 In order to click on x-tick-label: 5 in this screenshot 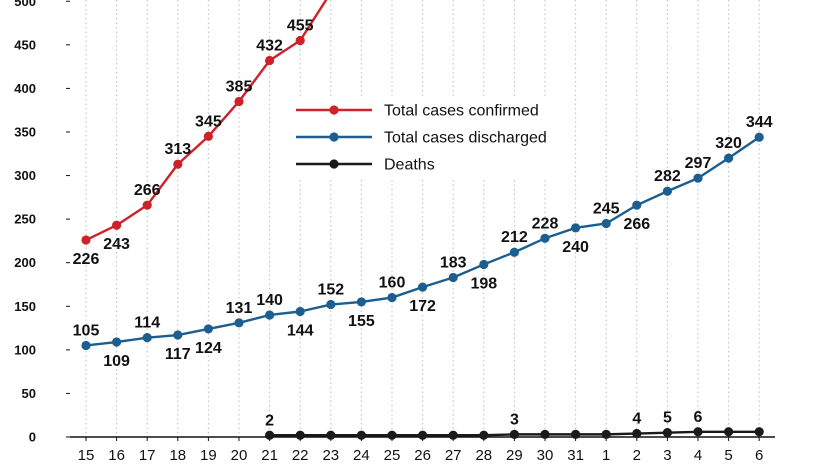, I will do `click(728, 455)`.